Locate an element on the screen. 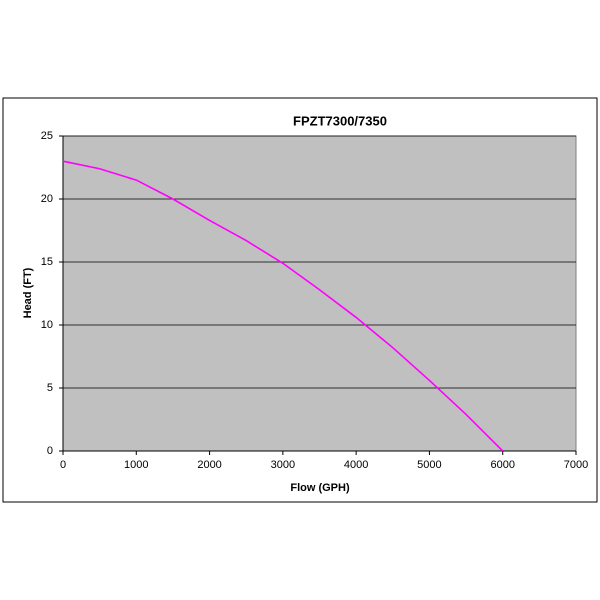 Image resolution: width=600 pixels, height=600 pixels. x-tick-label: 0 is located at coordinates (63, 465).